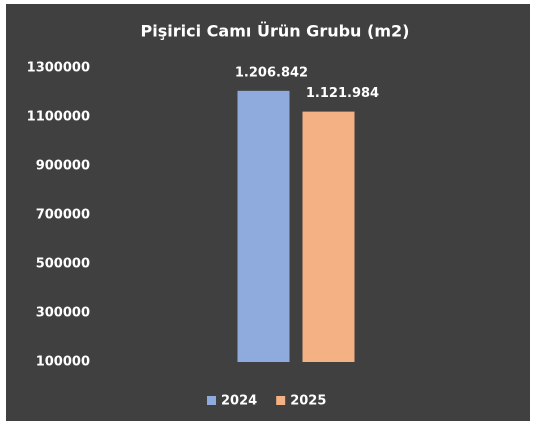  What do you see at coordinates (308, 401) in the screenshot?
I see `legend-label: 2025` at bounding box center [308, 401].